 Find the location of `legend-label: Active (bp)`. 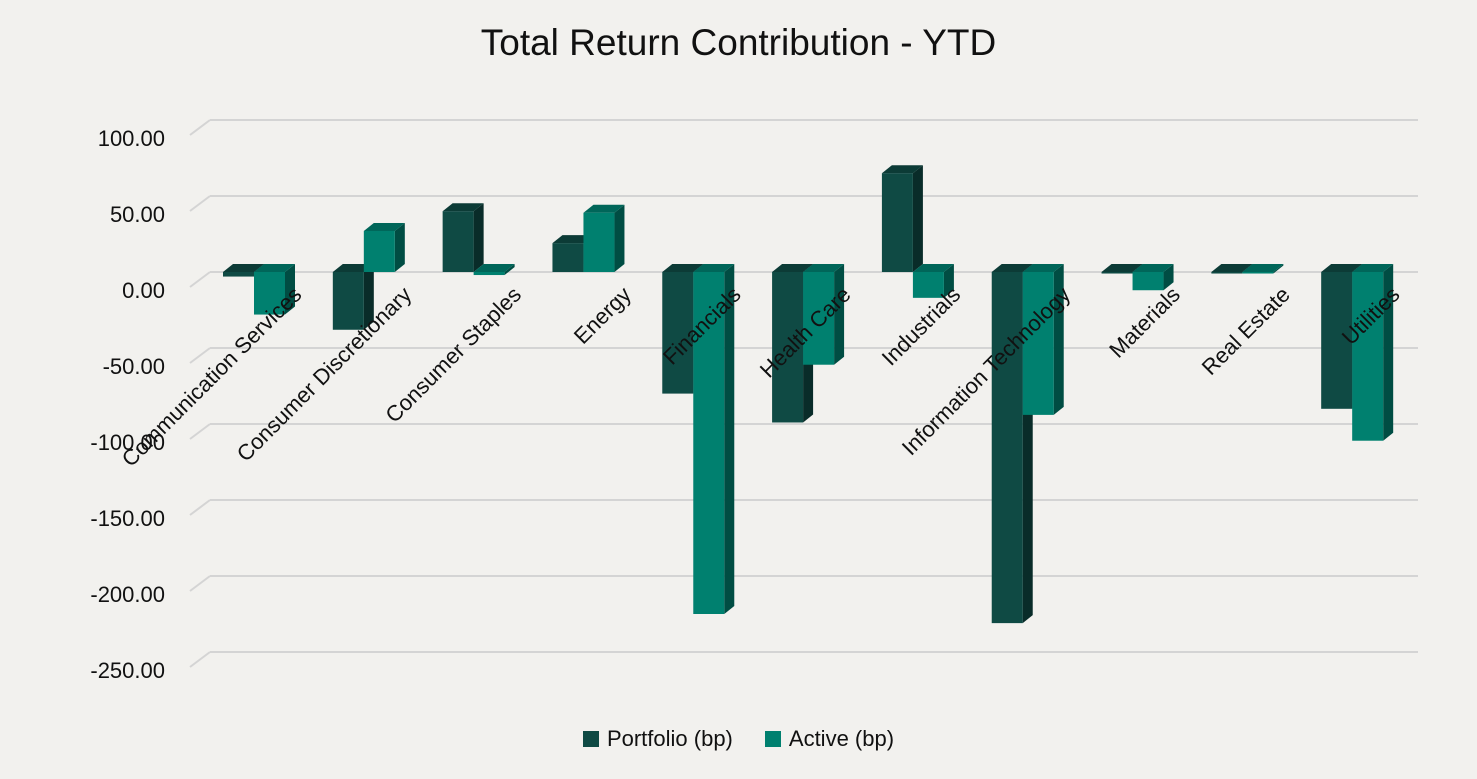

legend-label: Active (bp) is located at coordinates (841, 738).